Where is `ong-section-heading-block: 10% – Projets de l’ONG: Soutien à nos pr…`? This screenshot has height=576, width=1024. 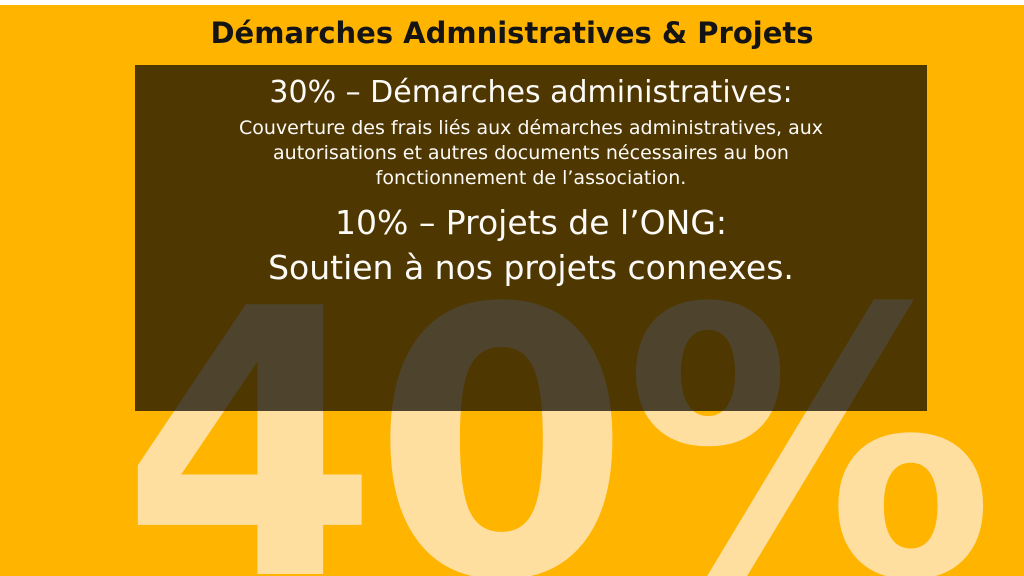 ong-section-heading-block: 10% – Projets de l’ONG: Soutien à nos pr… is located at coordinates (531, 245).